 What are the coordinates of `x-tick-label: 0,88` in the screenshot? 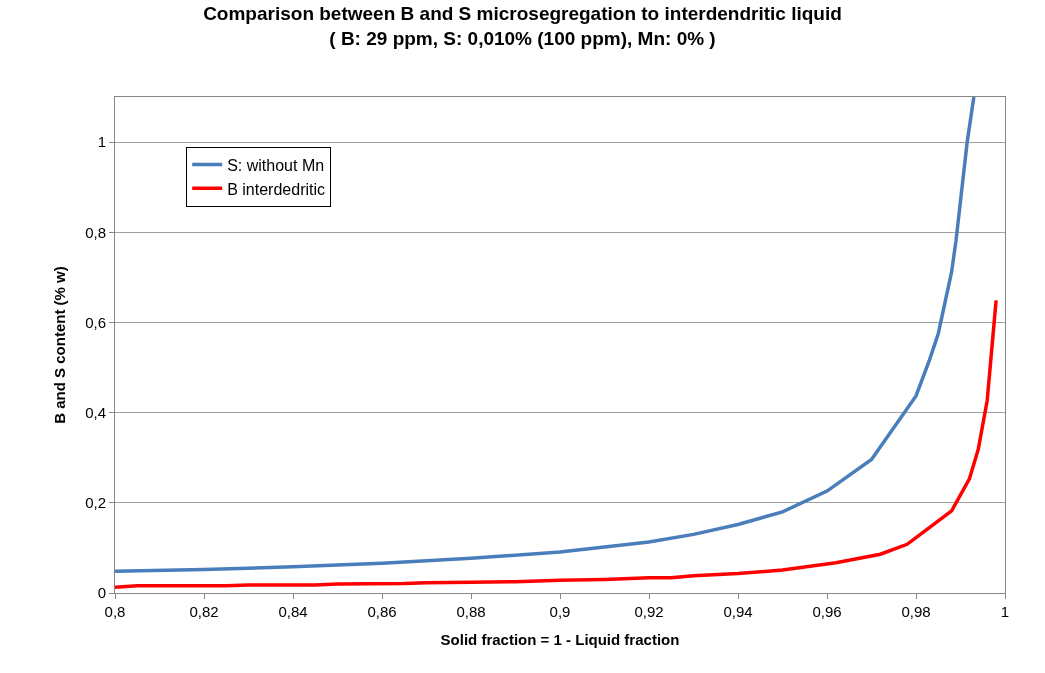 It's located at (471, 611).